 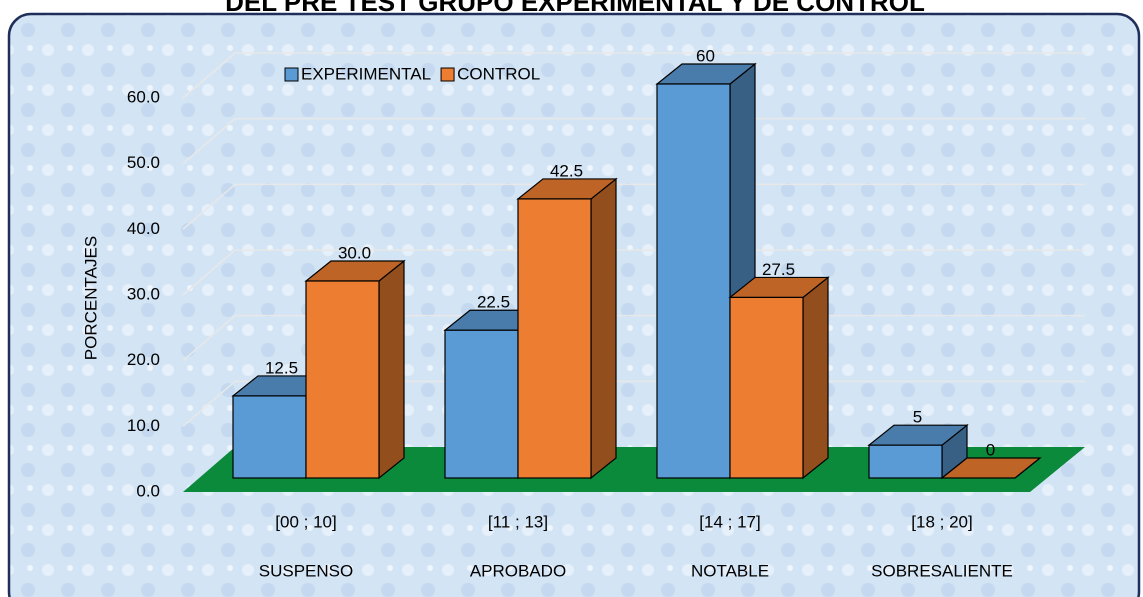 I want to click on x-category-name: NOTABLE, so click(x=730, y=570).